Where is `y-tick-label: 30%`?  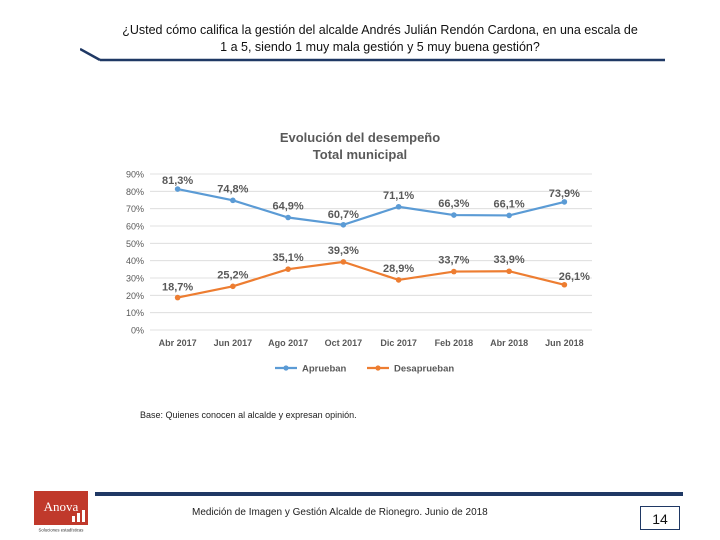
y-tick-label: 30% is located at coordinates (135, 279).